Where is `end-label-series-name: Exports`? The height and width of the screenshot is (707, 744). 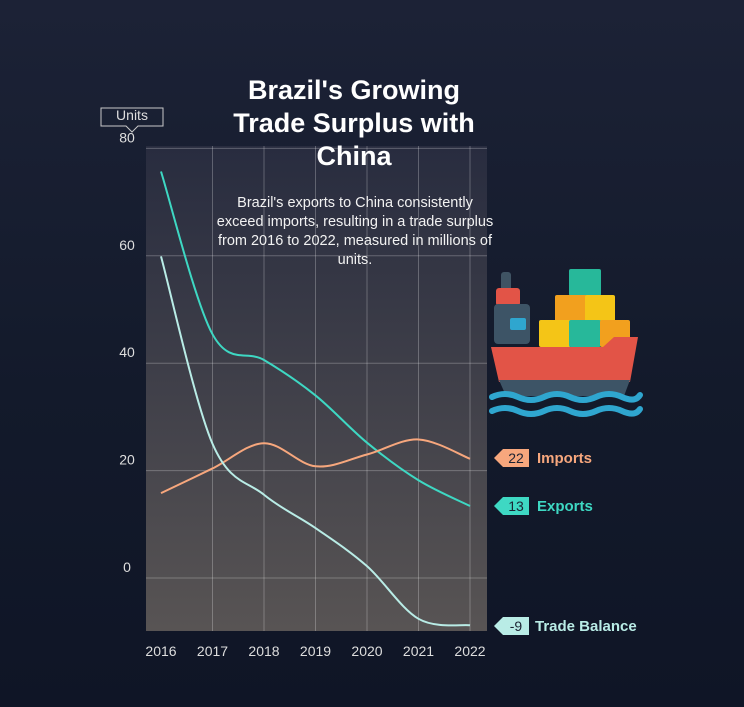
end-label-series-name: Exports is located at coordinates (565, 506).